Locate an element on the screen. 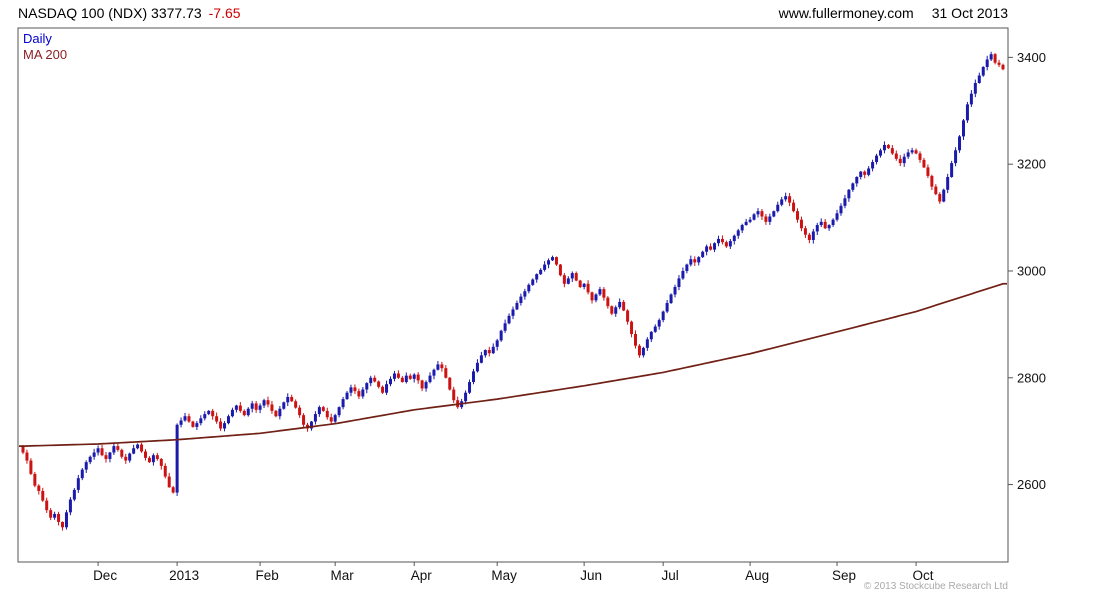  legend-ma200: MA 200 is located at coordinates (45, 54).